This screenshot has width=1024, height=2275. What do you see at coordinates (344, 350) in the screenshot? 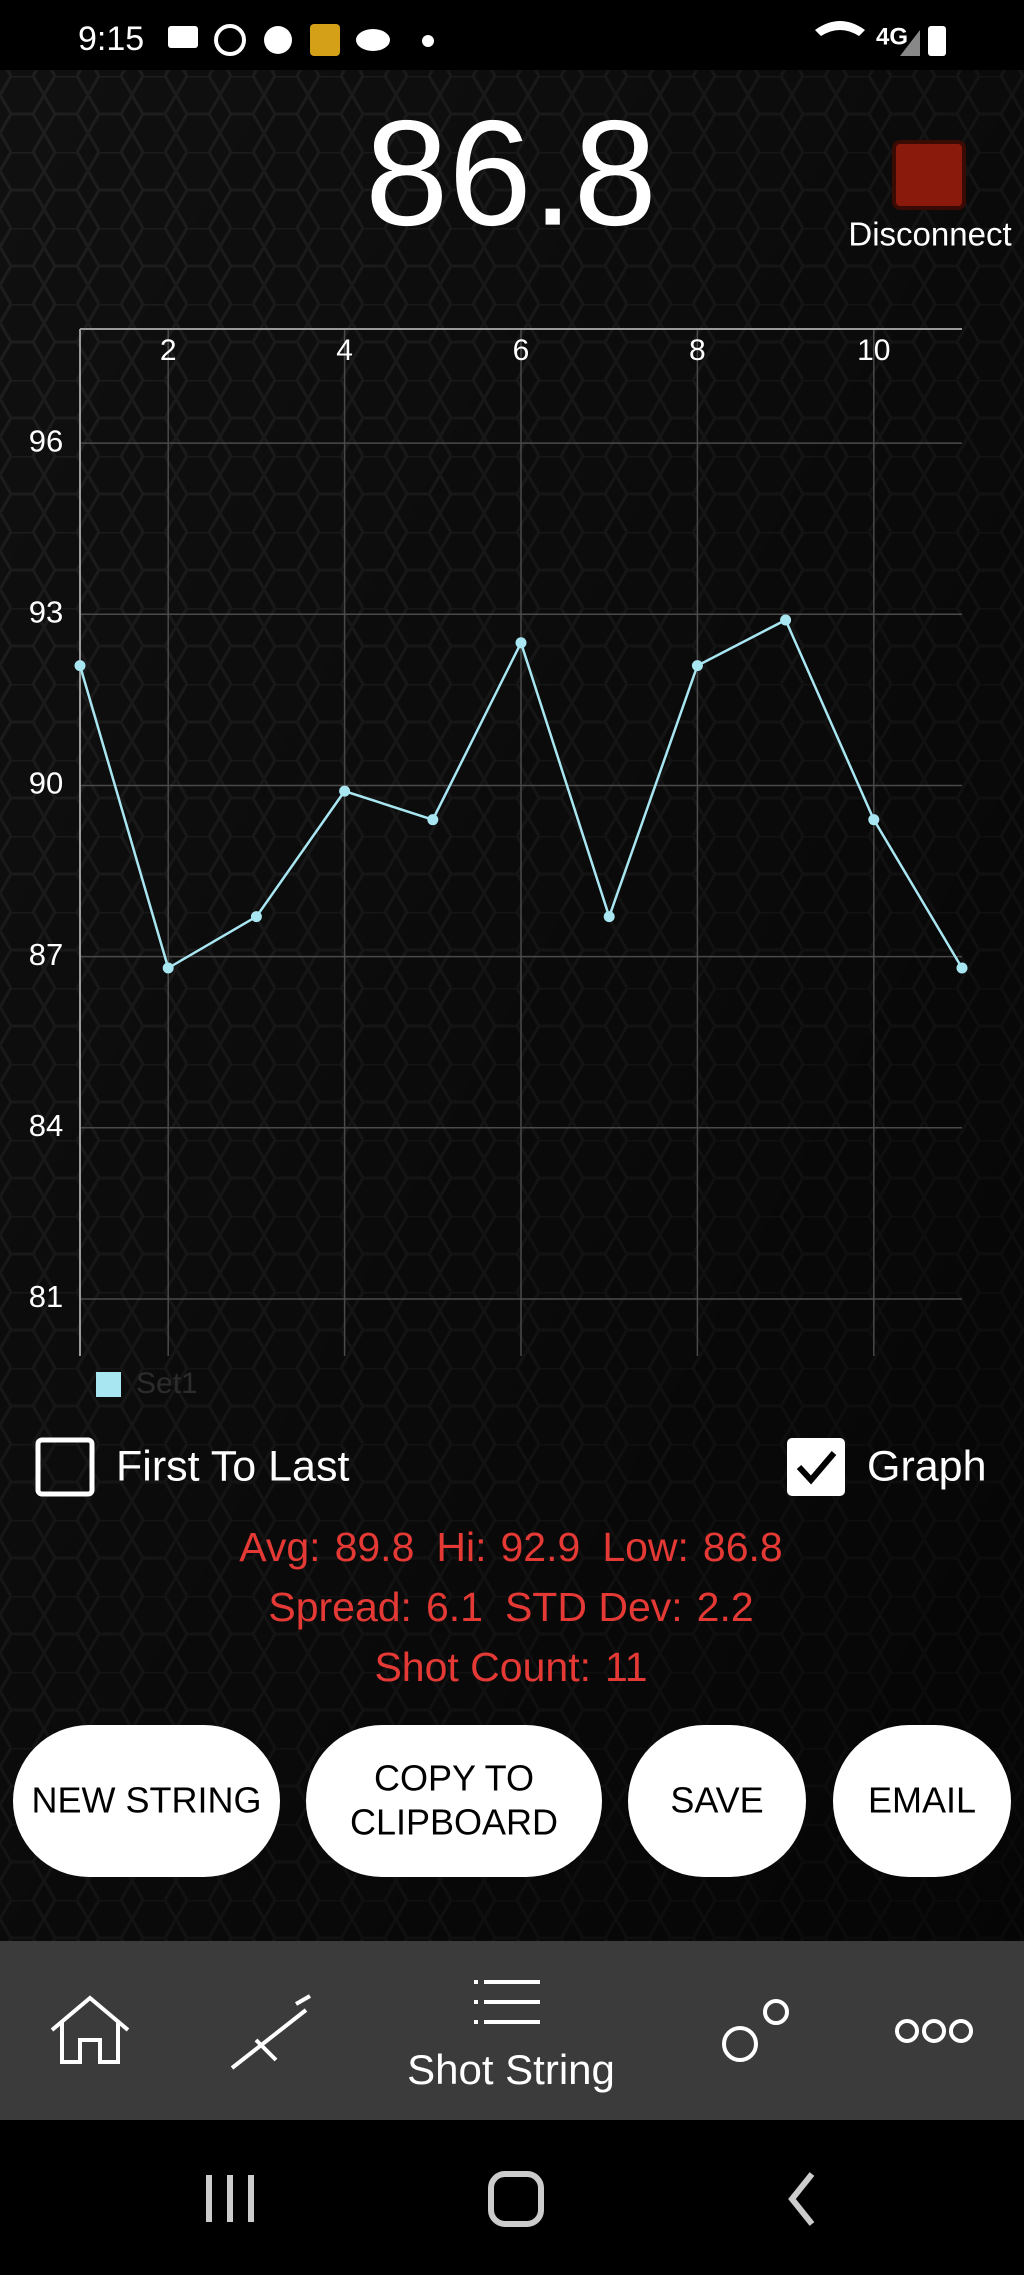
I see `x-tick-label: 4` at bounding box center [344, 350].